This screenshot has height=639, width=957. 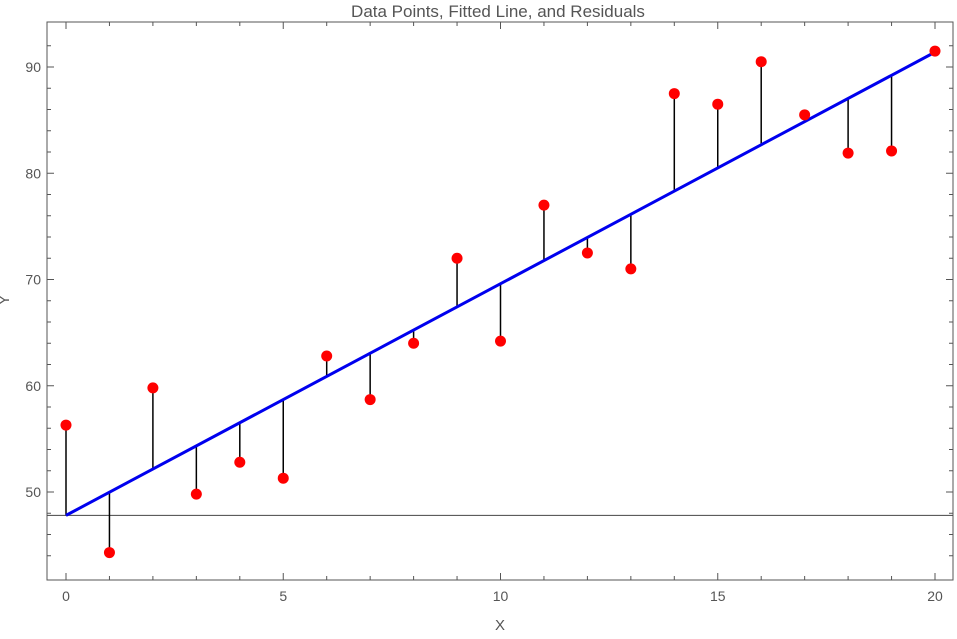 What do you see at coordinates (33, 173) in the screenshot?
I see `y-tick-label: 80` at bounding box center [33, 173].